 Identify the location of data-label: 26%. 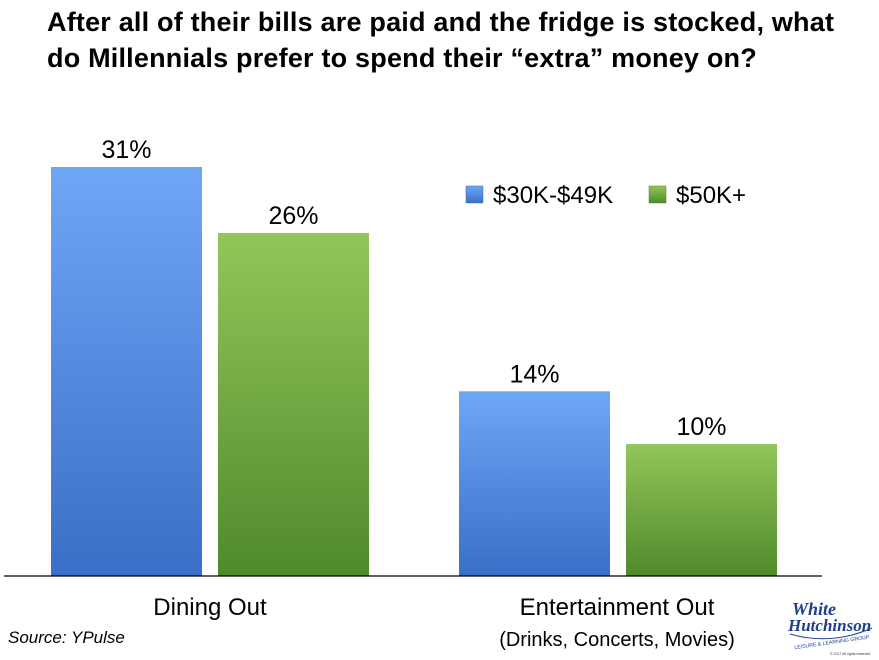
(293, 216).